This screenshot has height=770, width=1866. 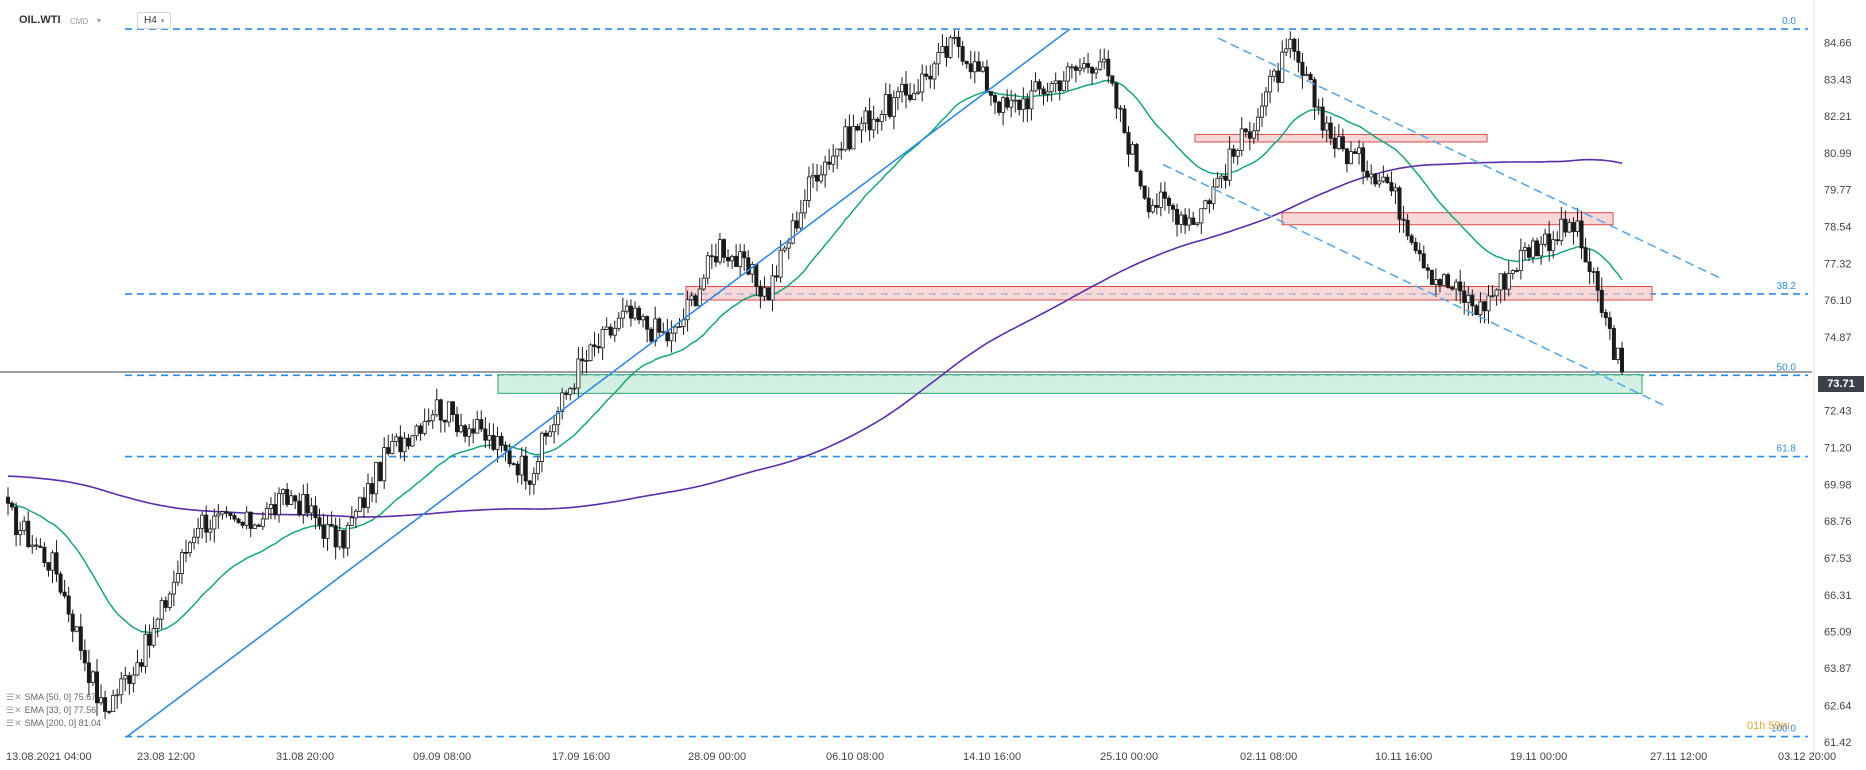 I want to click on timeframe-selector: H4 ▾, so click(x=154, y=20).